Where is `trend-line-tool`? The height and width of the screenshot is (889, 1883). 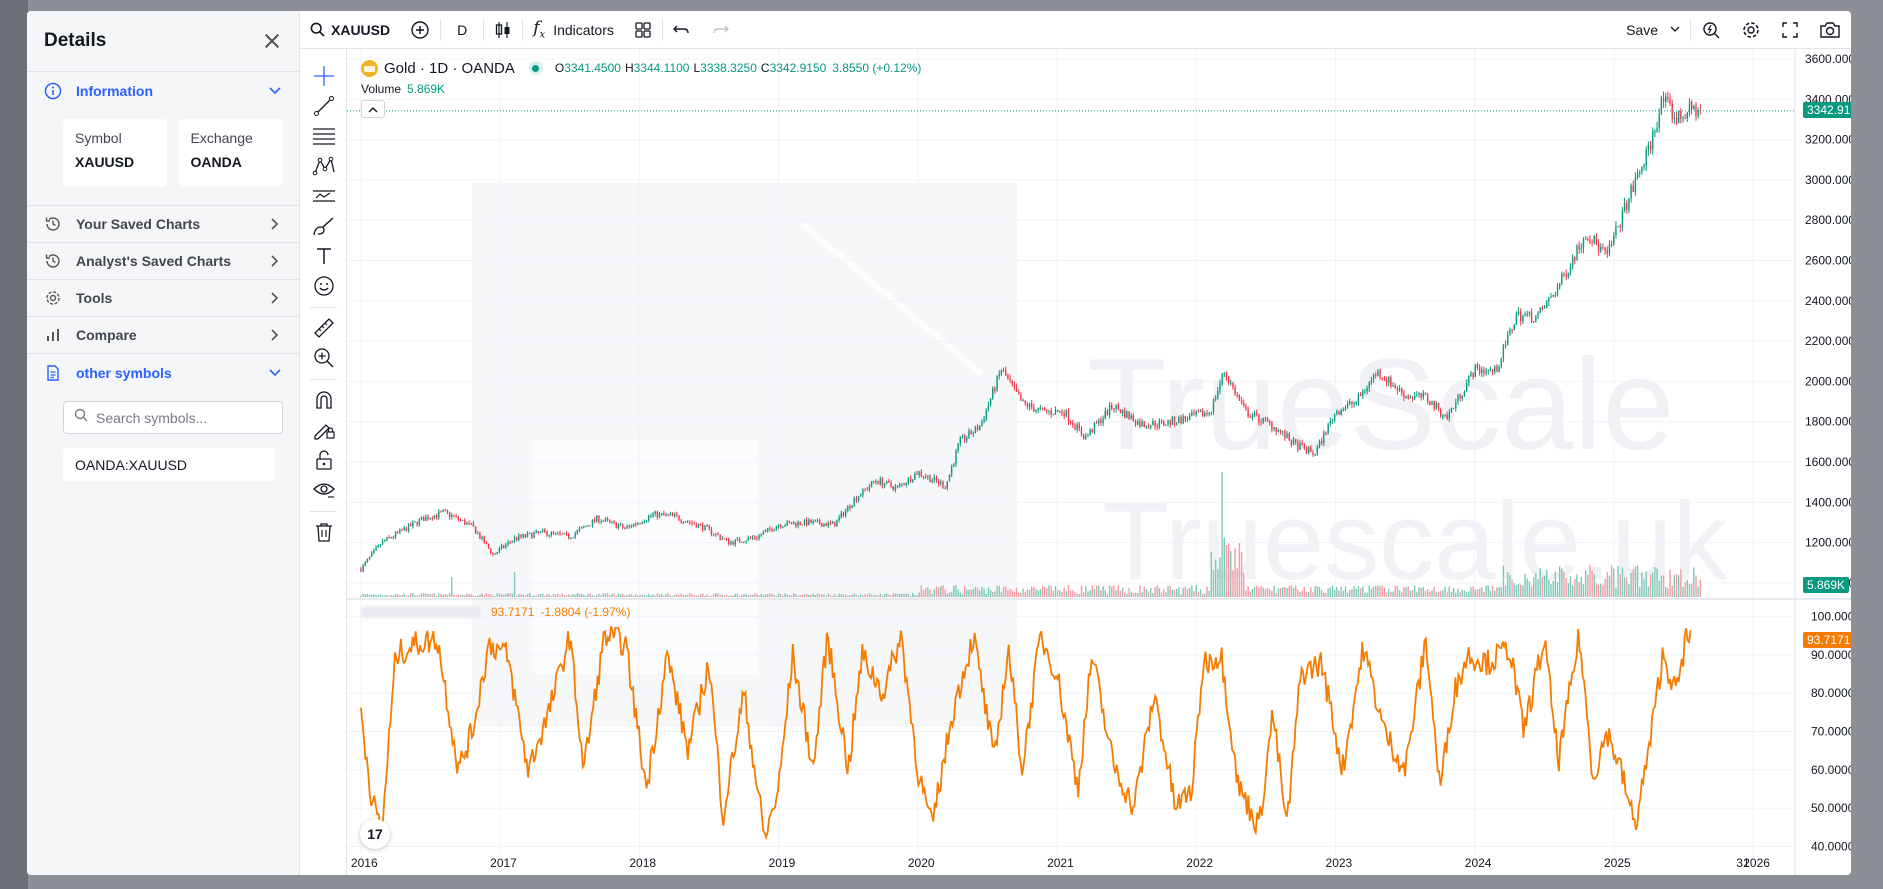 trend-line-tool is located at coordinates (324, 106).